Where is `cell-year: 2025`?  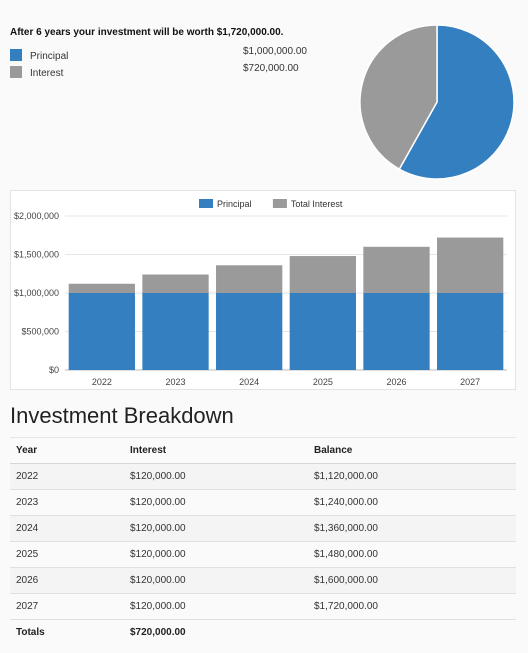
cell-year: 2025 is located at coordinates (67, 554).